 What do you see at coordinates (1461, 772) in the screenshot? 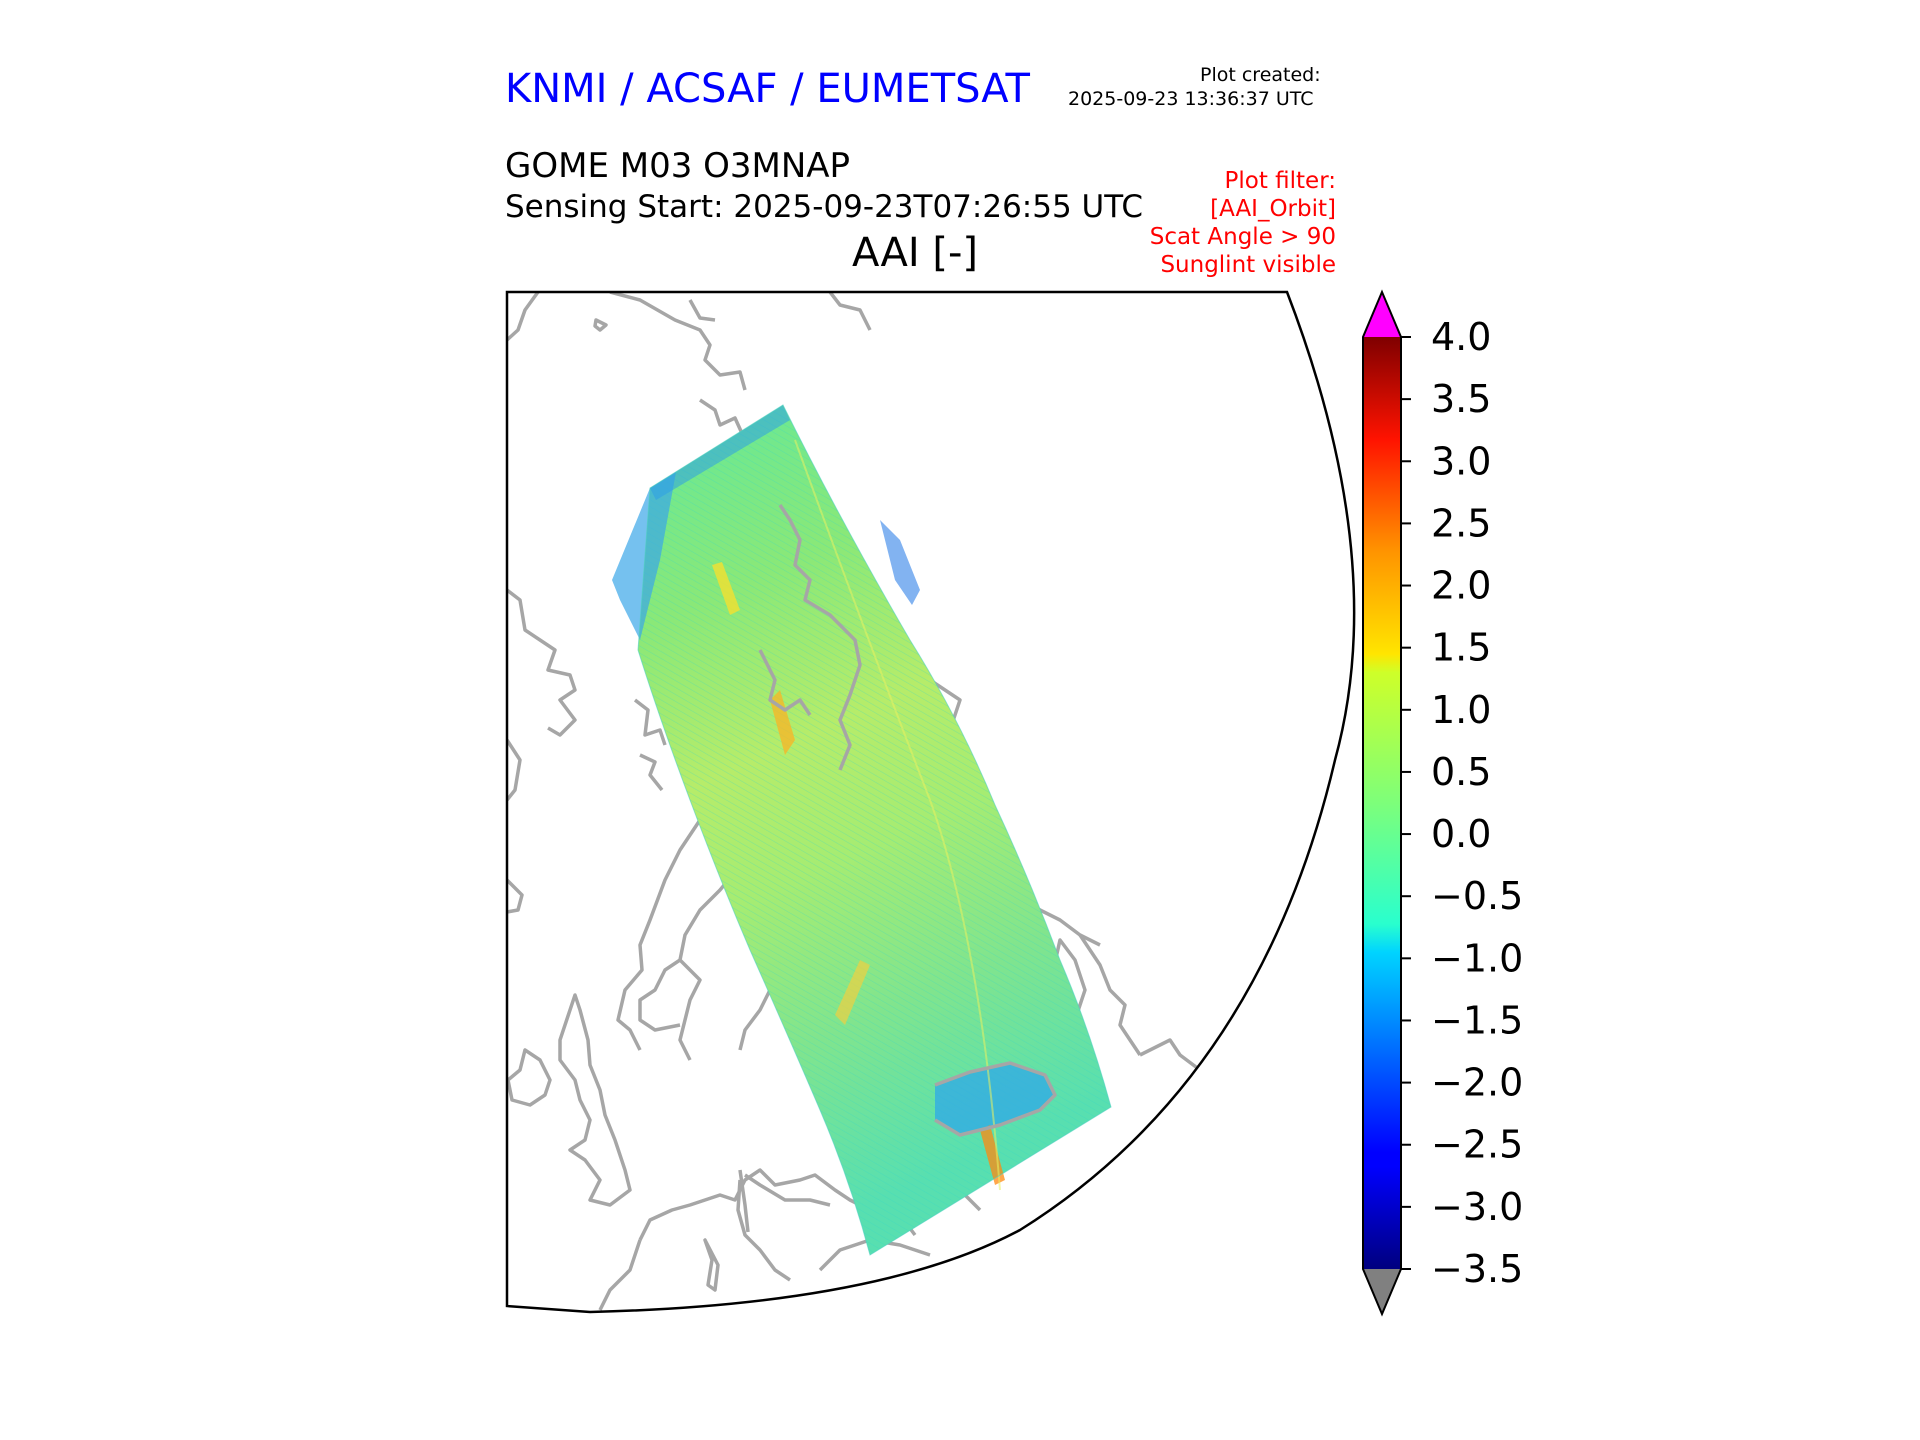
I see `colorbar-tick-label: 0.5` at bounding box center [1461, 772].